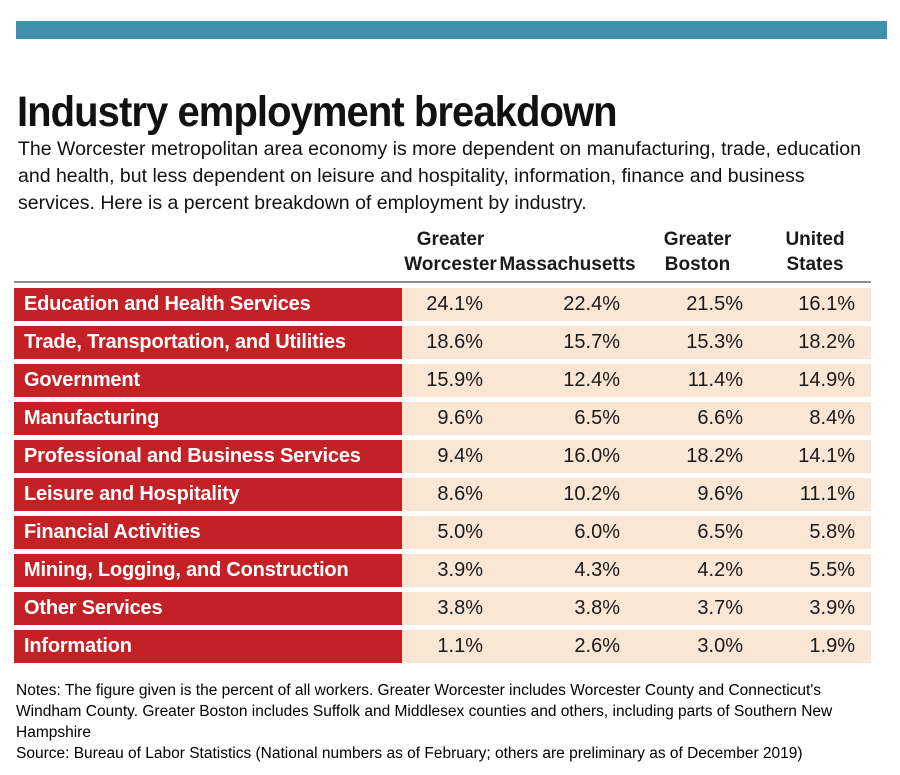 The width and height of the screenshot is (900, 775). What do you see at coordinates (697, 646) in the screenshot?
I see `table-cell: 3.0%` at bounding box center [697, 646].